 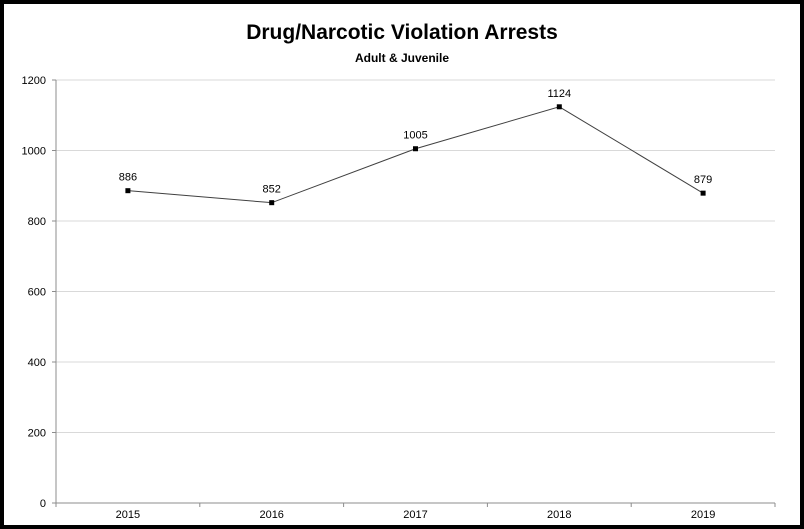 I want to click on x-tick-label: 2018, so click(x=559, y=515).